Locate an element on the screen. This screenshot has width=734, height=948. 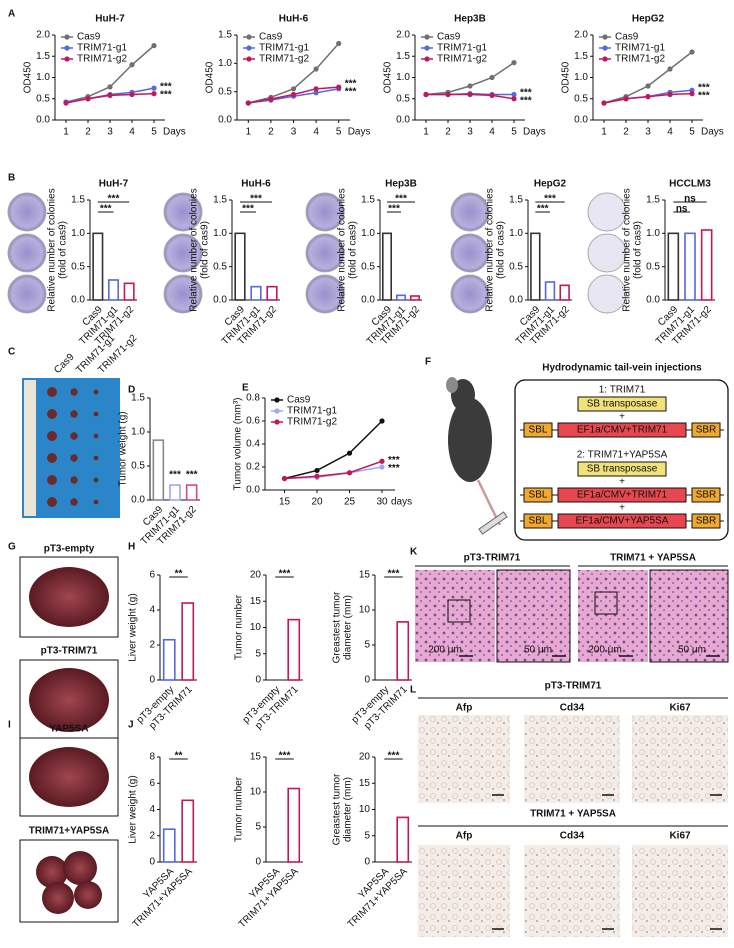
cassette-label: EF1a/CMV+TRIM71 is located at coordinates (622, 430).